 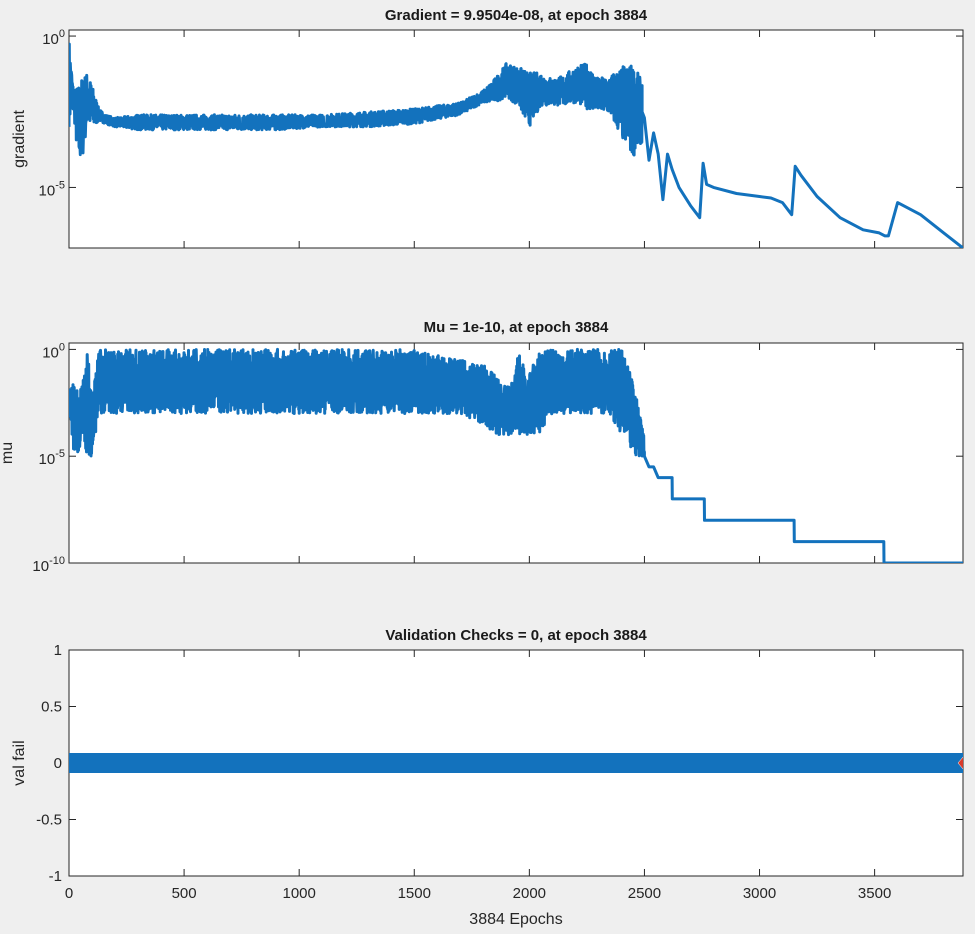 I want to click on gradient-title: Gradient = 9.9504e-08, at epoch 3884, so click(x=516, y=15).